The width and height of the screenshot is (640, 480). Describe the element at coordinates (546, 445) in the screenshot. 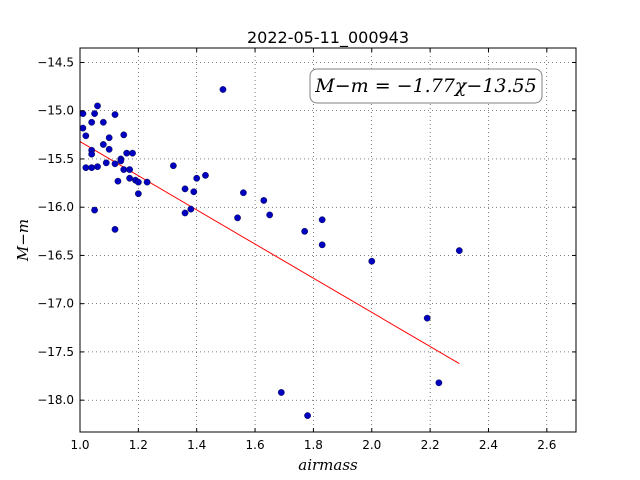

I see `x-tick-label: 2.6` at that location.